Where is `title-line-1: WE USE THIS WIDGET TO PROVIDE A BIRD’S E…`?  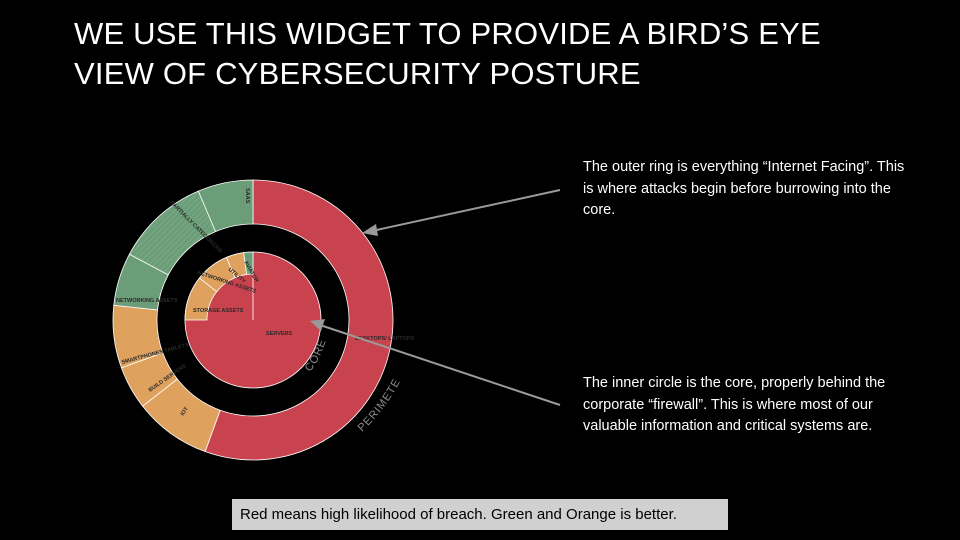 title-line-1: WE USE THIS WIDGET TO PROVIDE A BIRD’S E… is located at coordinates (447, 33).